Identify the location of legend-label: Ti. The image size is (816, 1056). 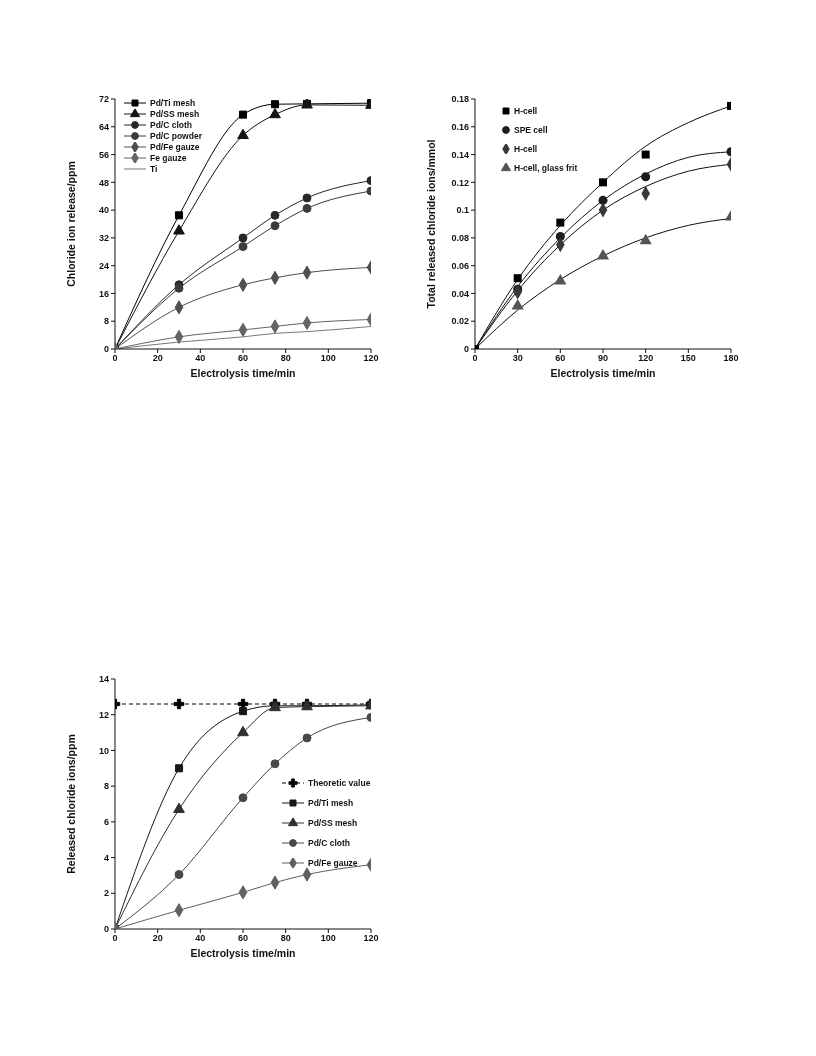
(154, 168).